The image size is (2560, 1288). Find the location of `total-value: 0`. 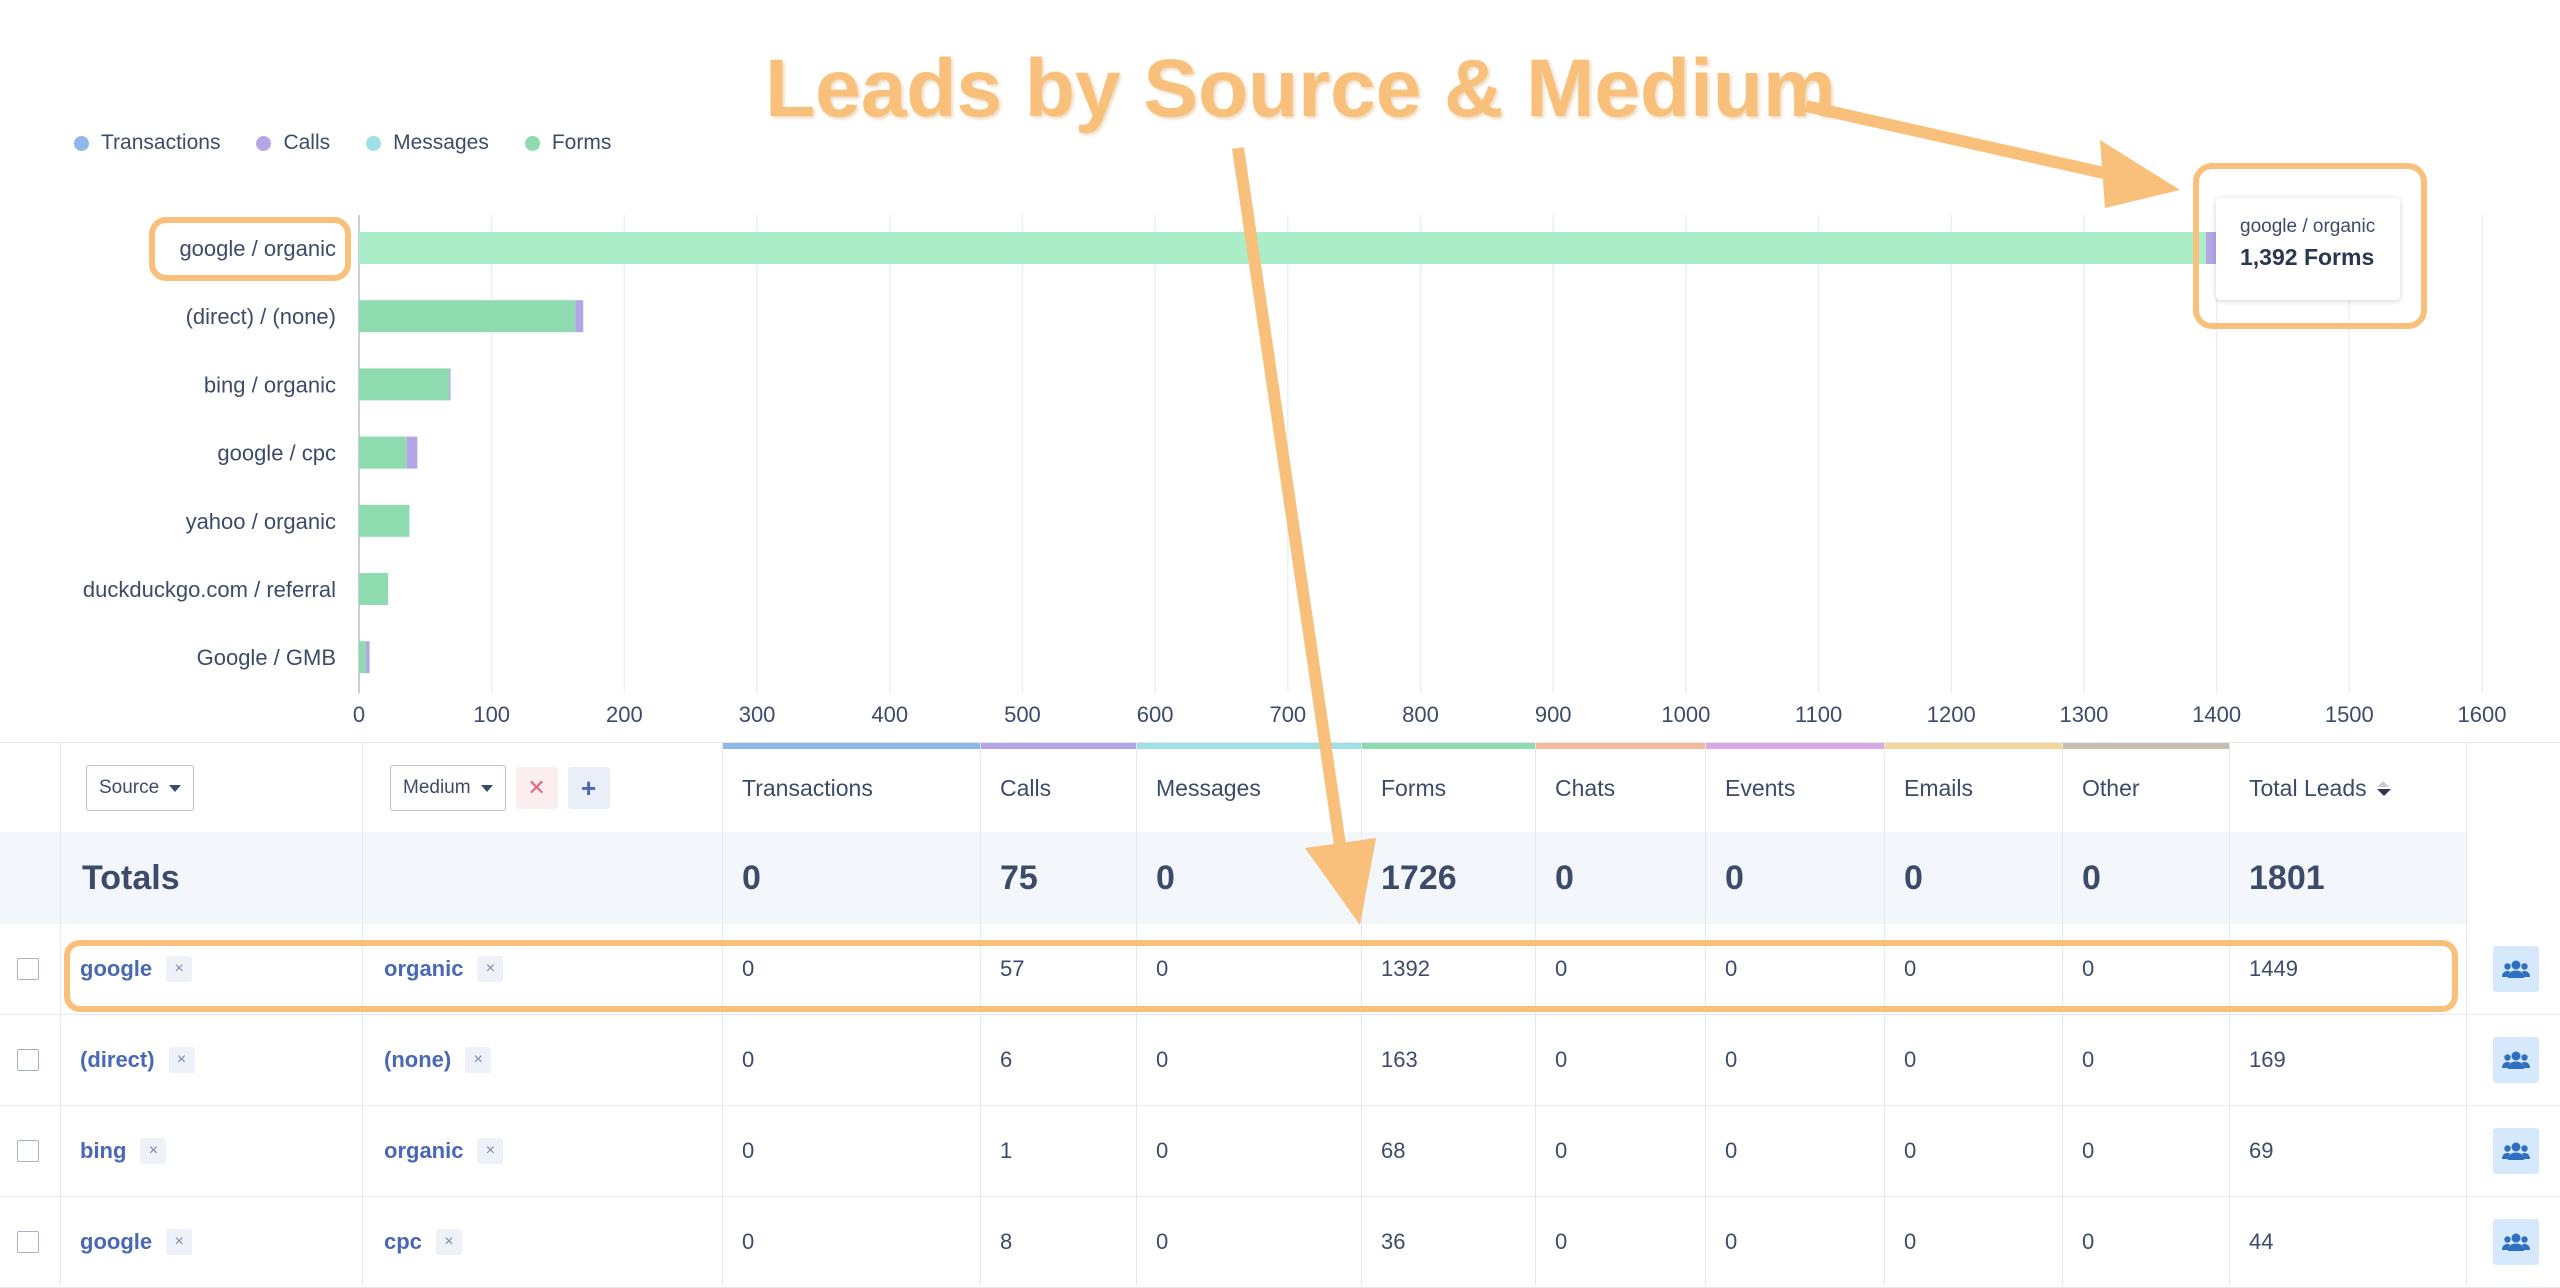

total-value: 0 is located at coordinates (1734, 877).